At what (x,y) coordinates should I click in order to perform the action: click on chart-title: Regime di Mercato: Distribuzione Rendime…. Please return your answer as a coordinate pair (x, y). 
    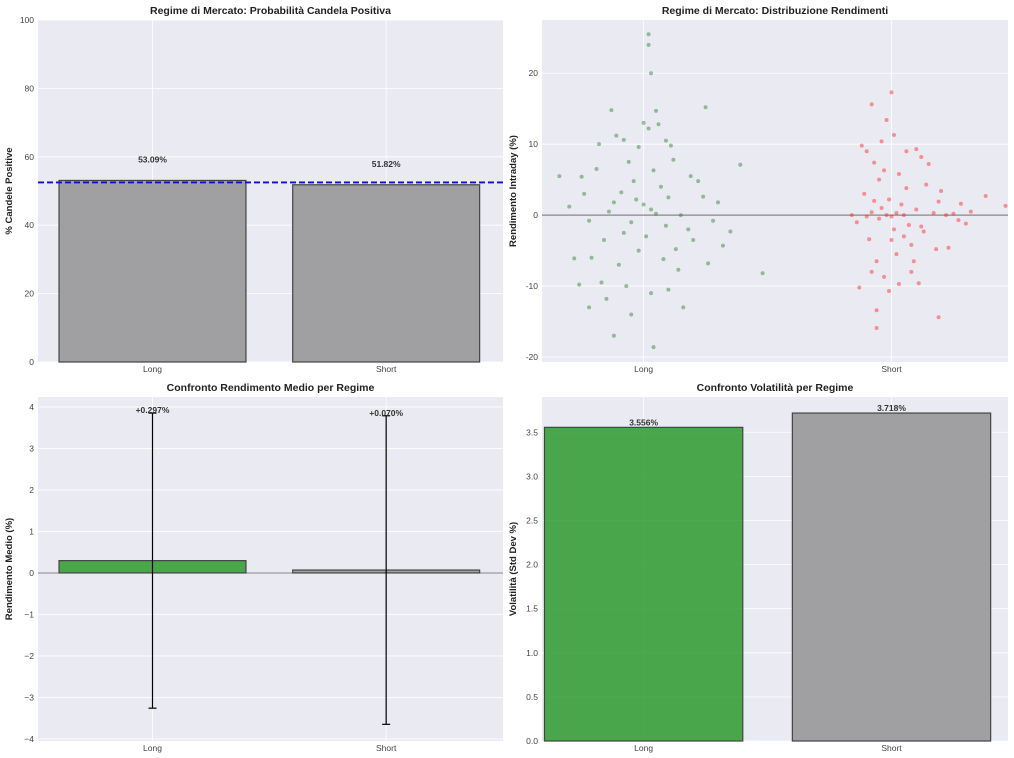
    Looking at the image, I should click on (775, 11).